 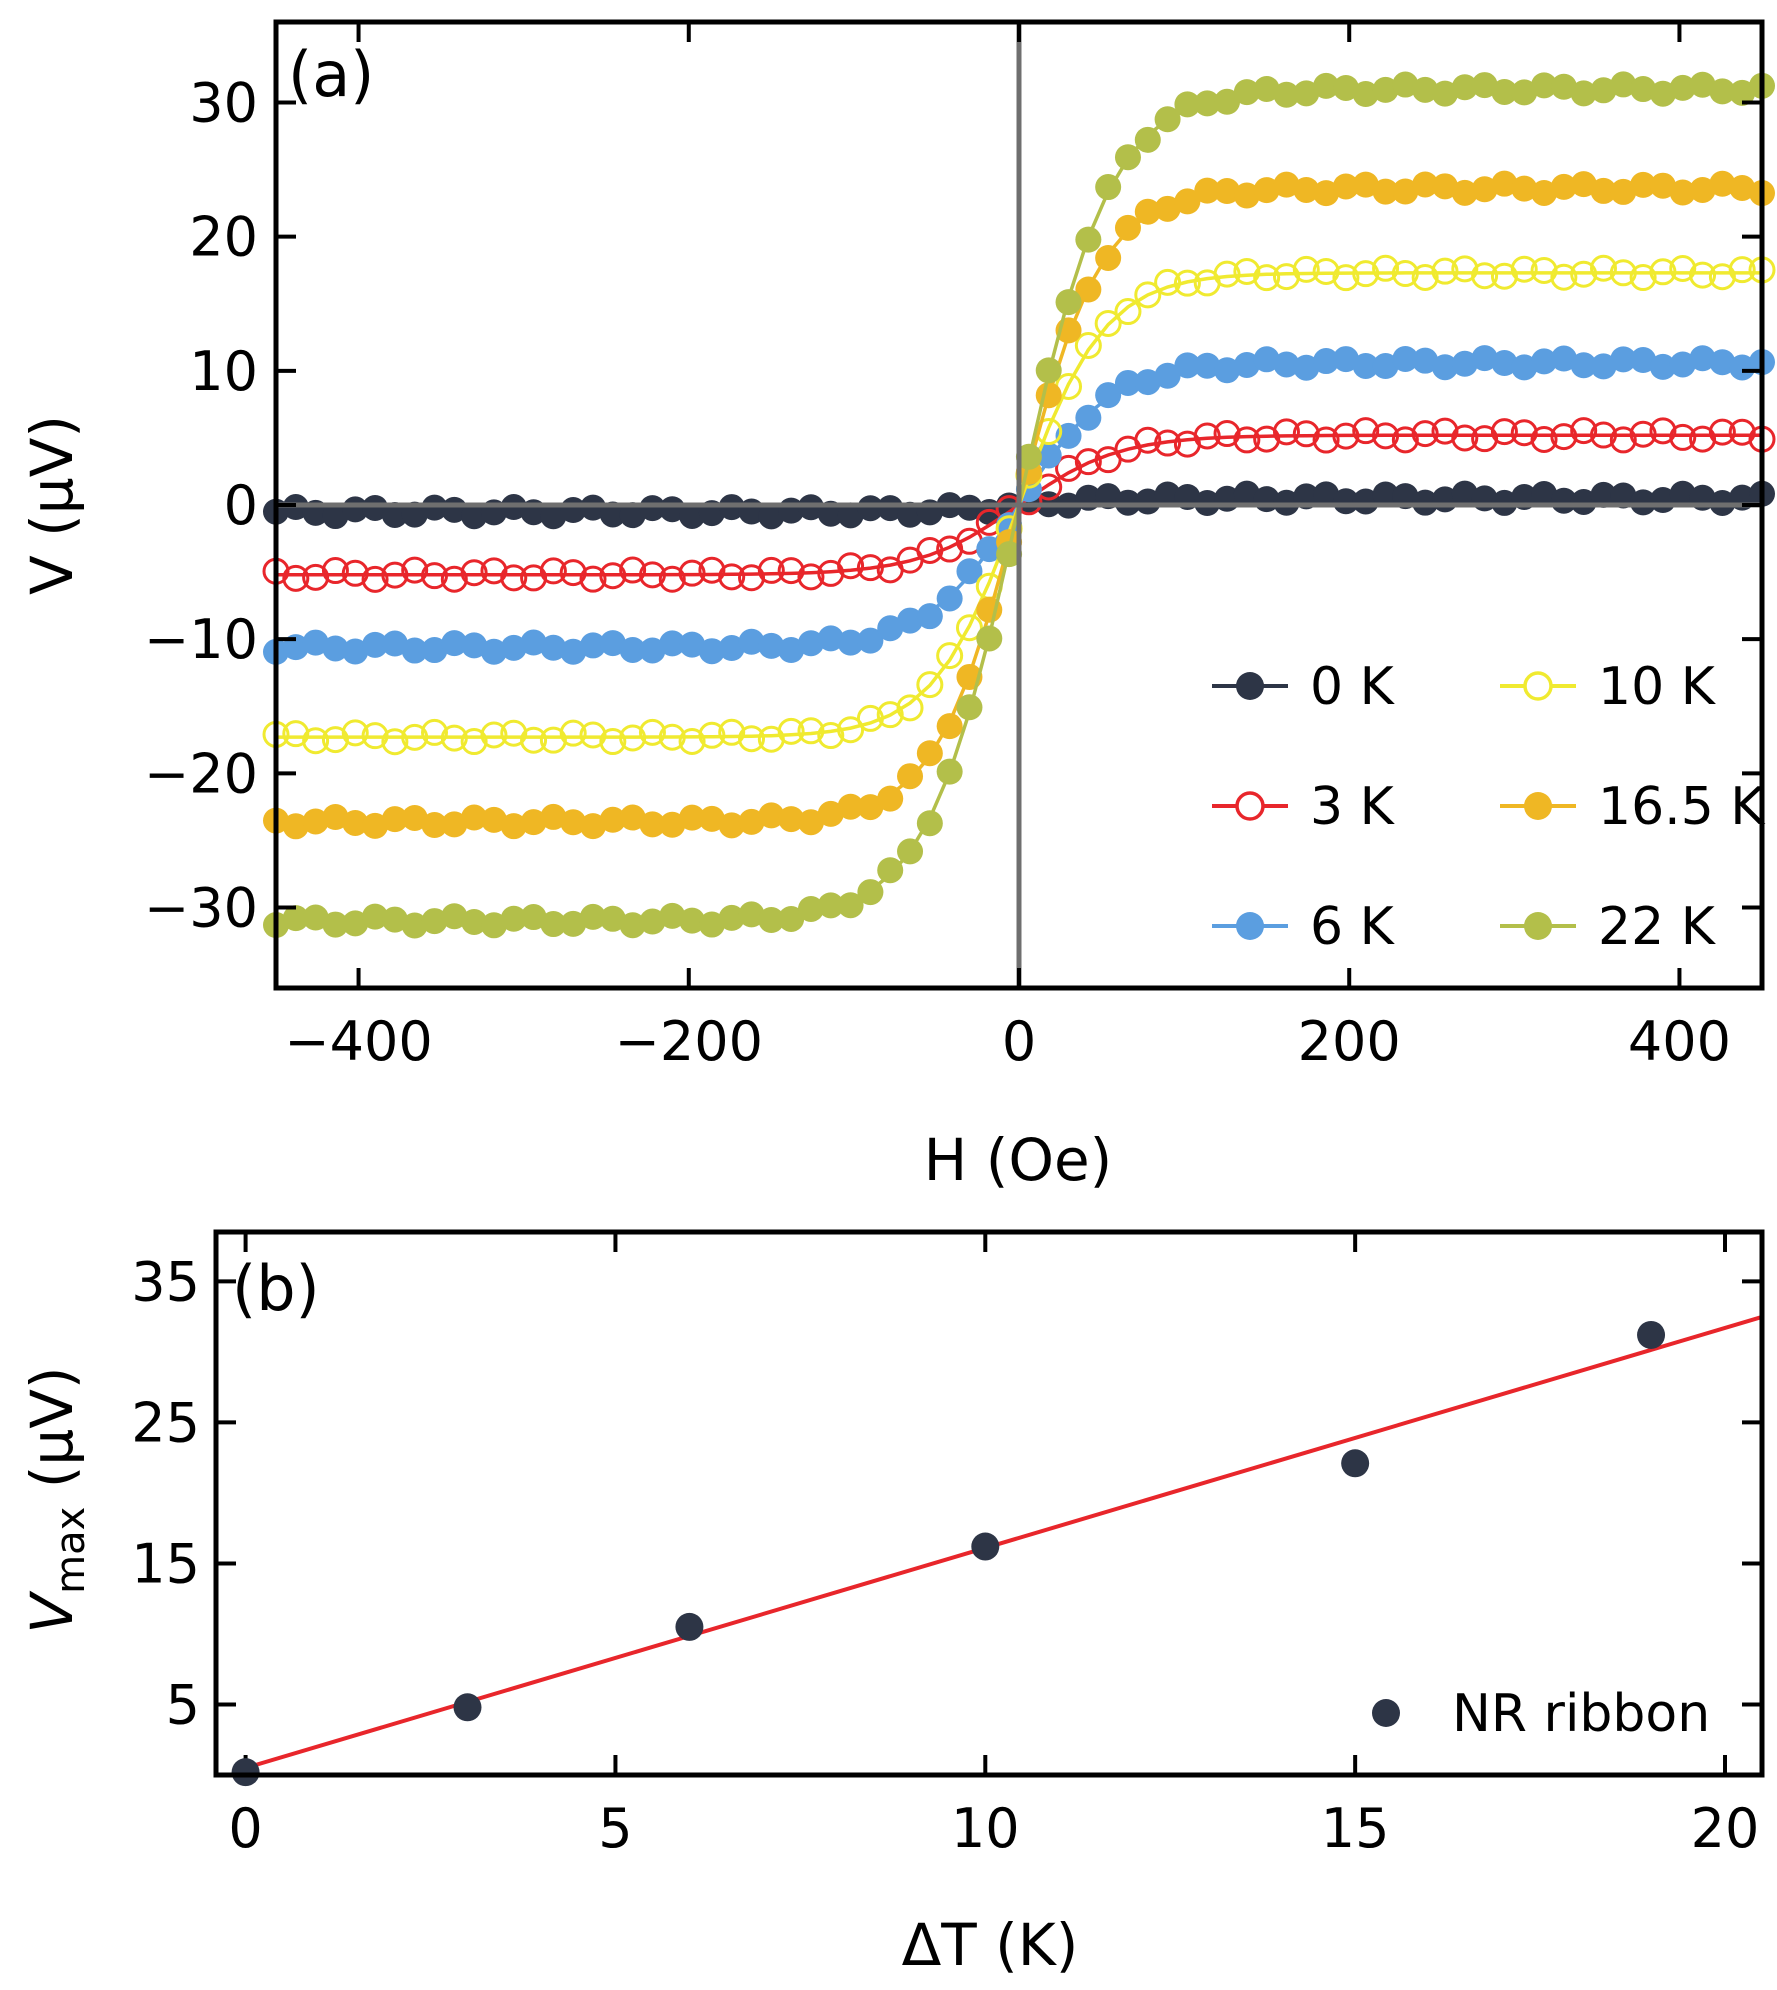 What do you see at coordinates (1304, 807) in the screenshot?
I see `legend-item-3-K: 3 K` at bounding box center [1304, 807].